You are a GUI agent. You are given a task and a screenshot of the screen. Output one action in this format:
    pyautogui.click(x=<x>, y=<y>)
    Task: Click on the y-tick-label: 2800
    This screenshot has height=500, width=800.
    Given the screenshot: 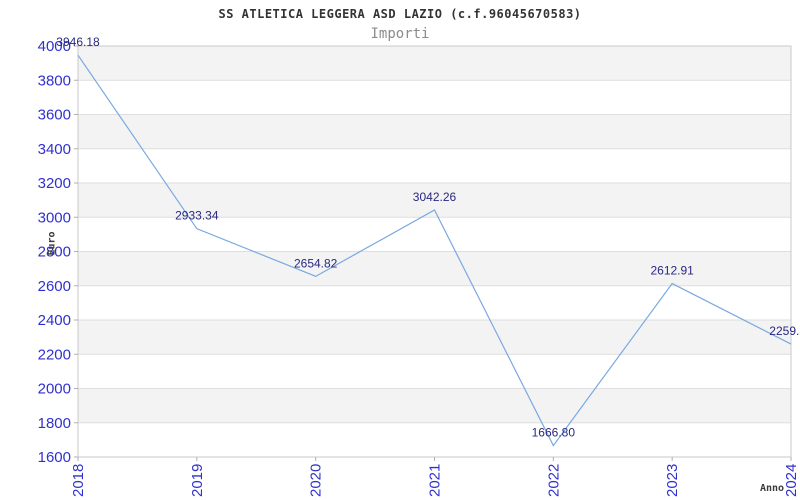 What is the action you would take?
    pyautogui.click(x=54, y=252)
    